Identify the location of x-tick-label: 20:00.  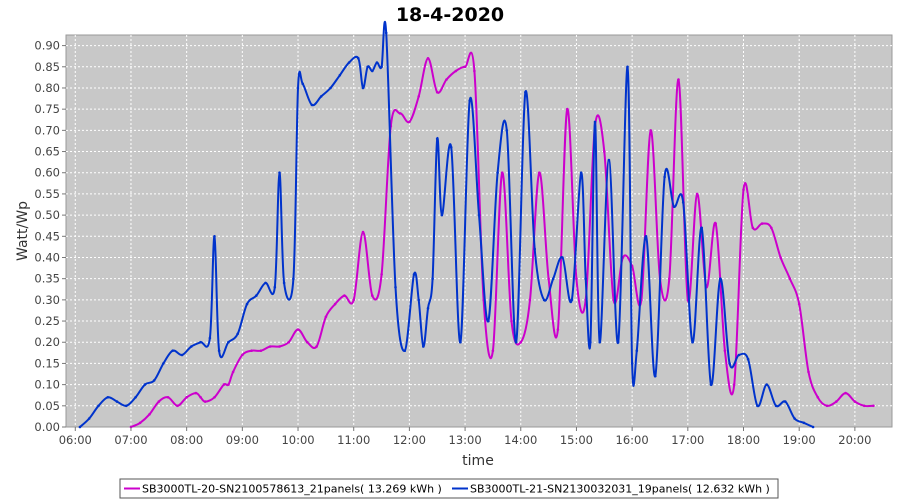
(854, 440).